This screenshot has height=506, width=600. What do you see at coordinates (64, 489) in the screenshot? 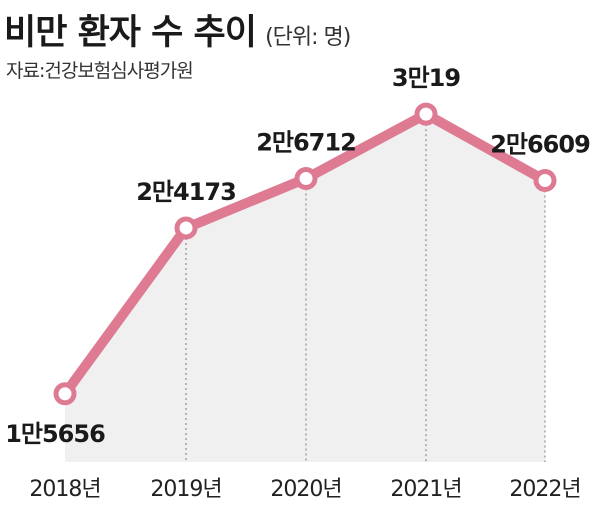
I see `x-tick-label: 2018년` at bounding box center [64, 489].